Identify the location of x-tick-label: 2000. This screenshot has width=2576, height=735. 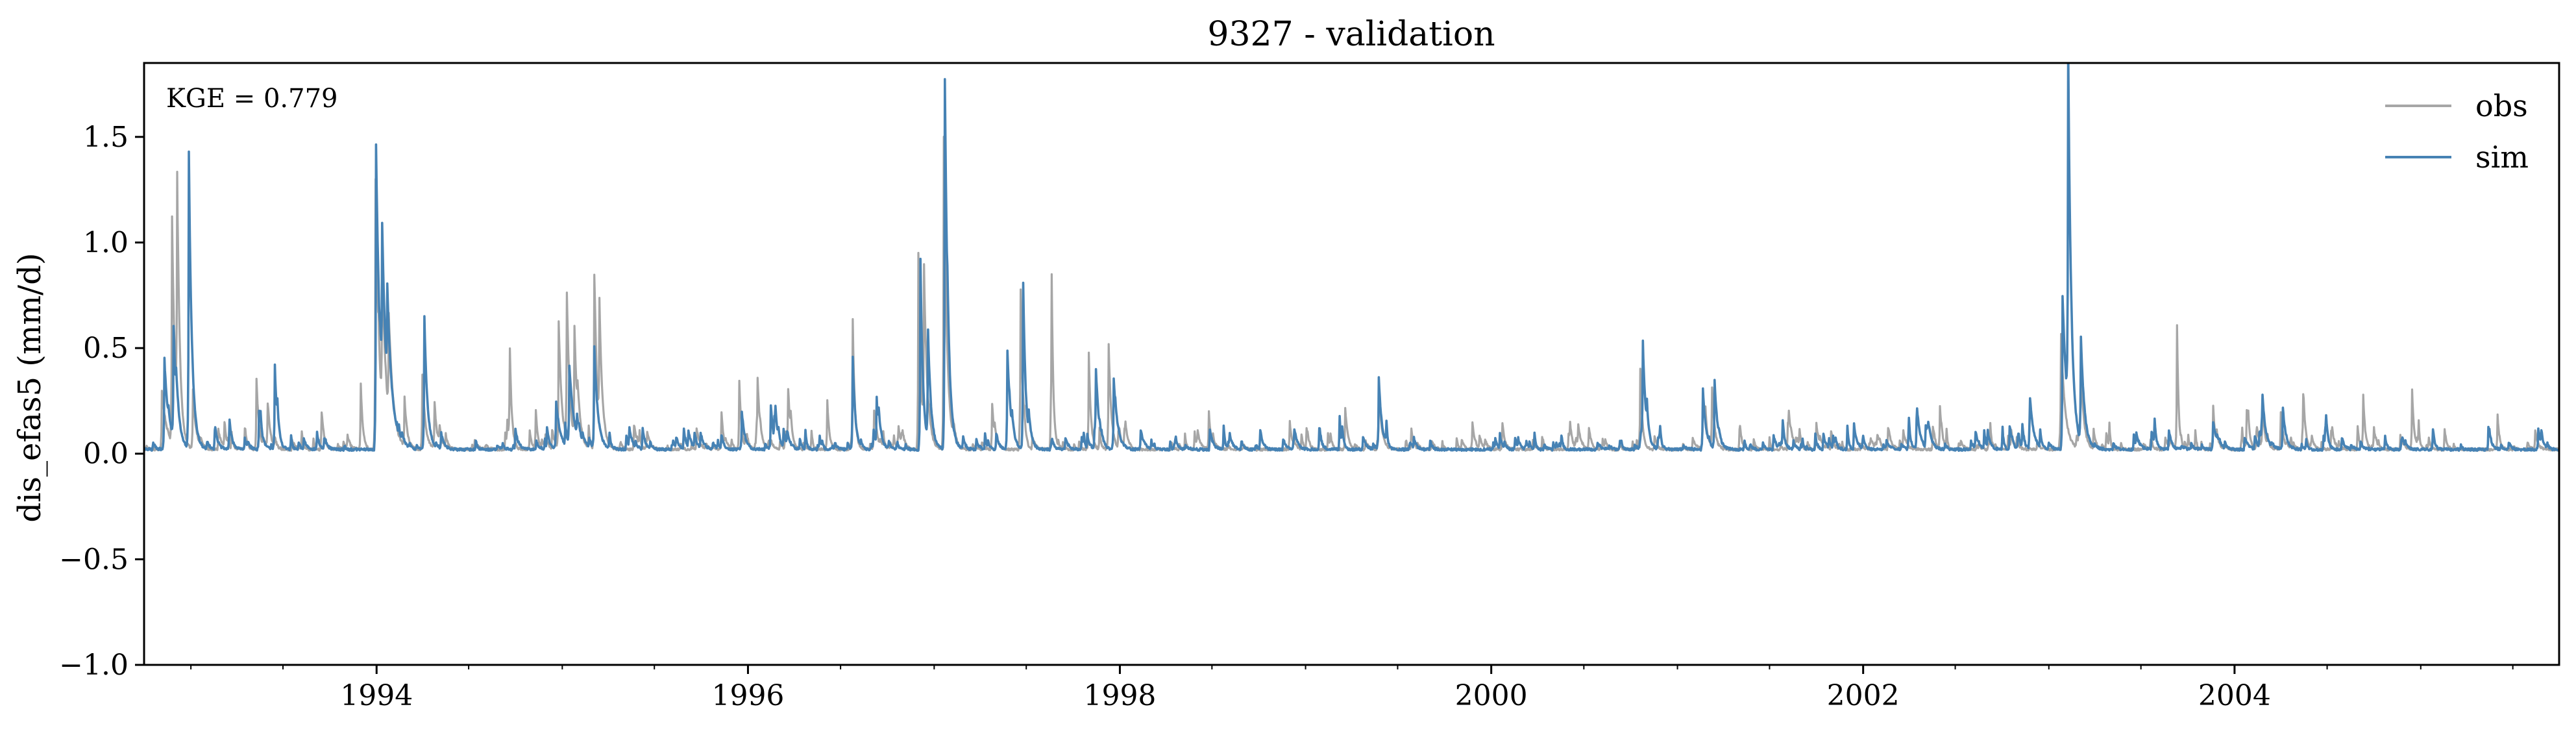
(1491, 695).